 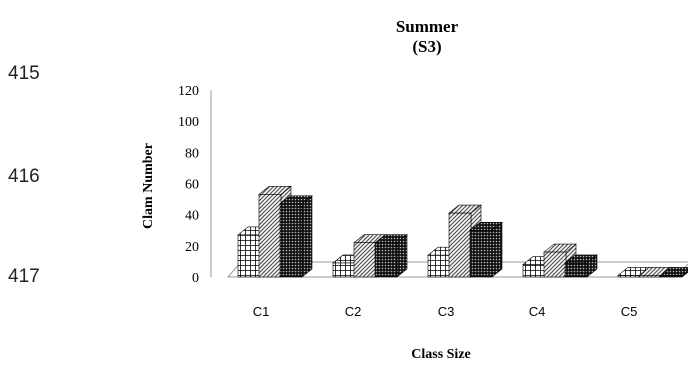 What do you see at coordinates (427, 26) in the screenshot?
I see `chart-title-line1: Summer` at bounding box center [427, 26].